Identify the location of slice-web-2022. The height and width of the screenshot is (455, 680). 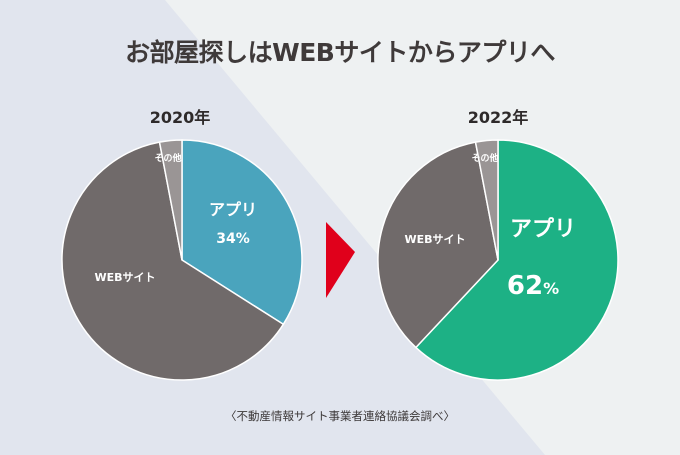
(438, 245).